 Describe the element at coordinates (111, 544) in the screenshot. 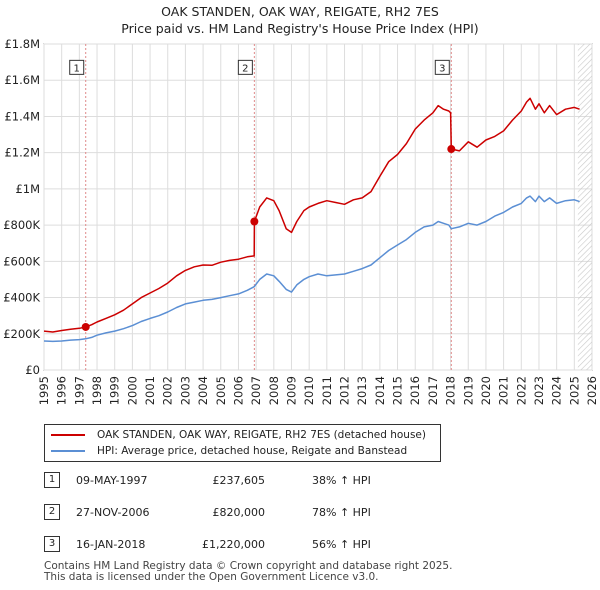

I see `sale-date: 16-JAN-2018` at that location.